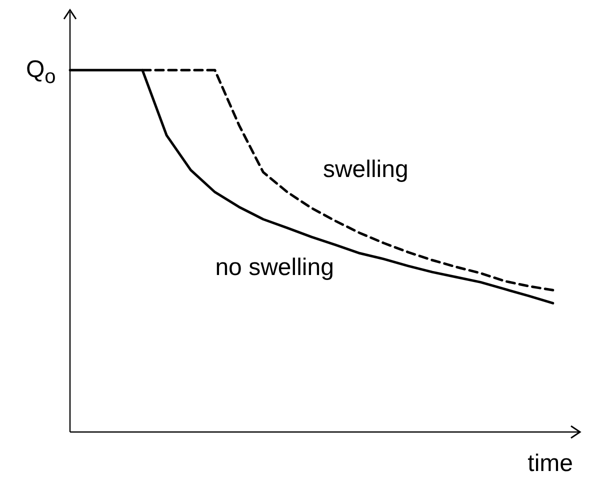  What do you see at coordinates (365, 169) in the screenshot?
I see `series-label: swelling` at bounding box center [365, 169].